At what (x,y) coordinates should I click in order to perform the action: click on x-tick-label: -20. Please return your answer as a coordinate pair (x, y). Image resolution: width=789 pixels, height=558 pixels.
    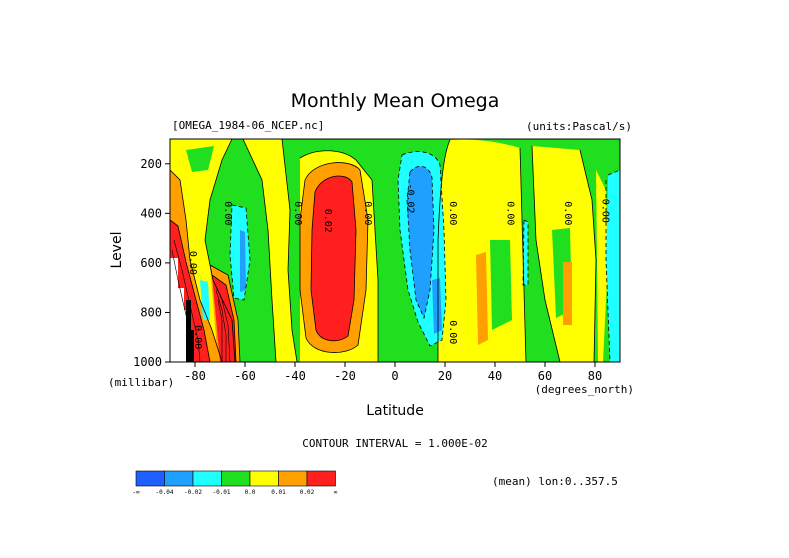
    Looking at the image, I should click on (345, 376).